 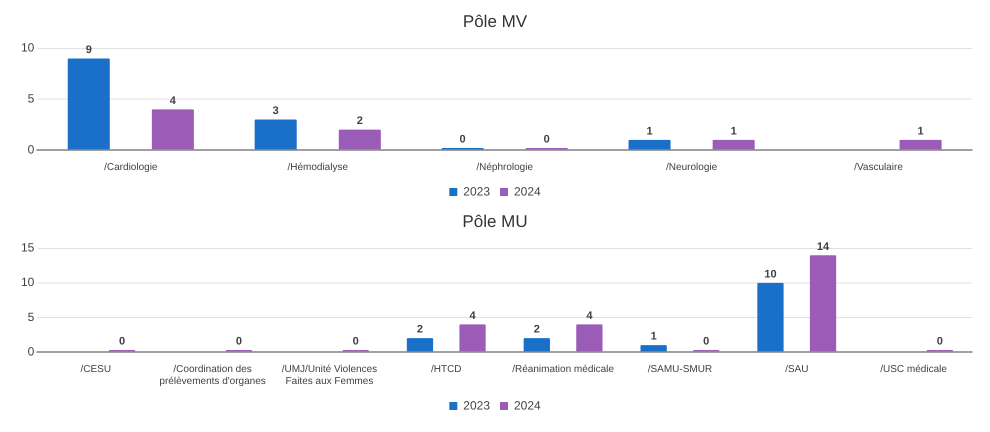 I want to click on x-tick-label: /Réanimation médicale, so click(x=563, y=369).